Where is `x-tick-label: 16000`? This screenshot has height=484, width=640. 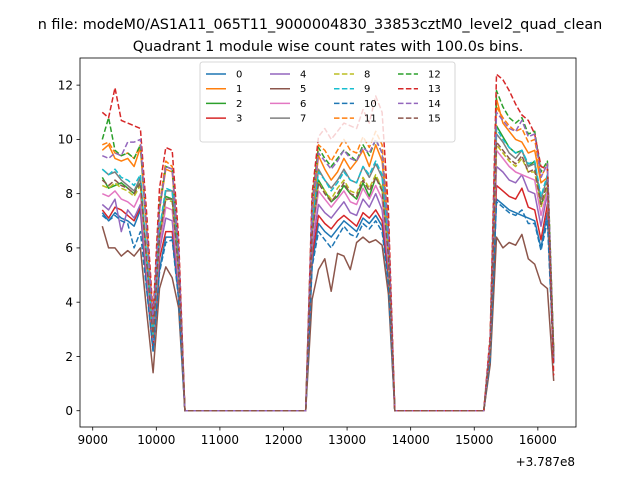
x-tick-label: 16000 is located at coordinates (538, 440).